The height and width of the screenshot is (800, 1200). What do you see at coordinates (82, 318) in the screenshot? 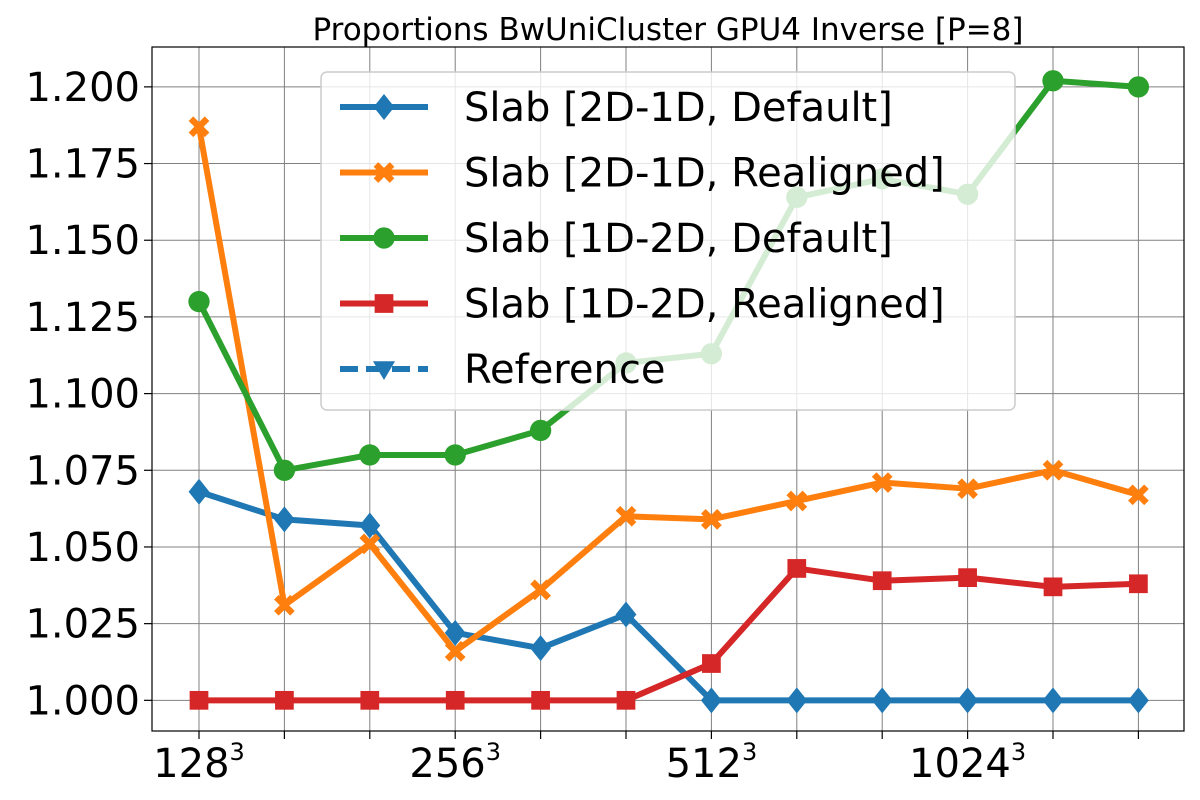
I see `y-tick-label: 1.125` at bounding box center [82, 318].